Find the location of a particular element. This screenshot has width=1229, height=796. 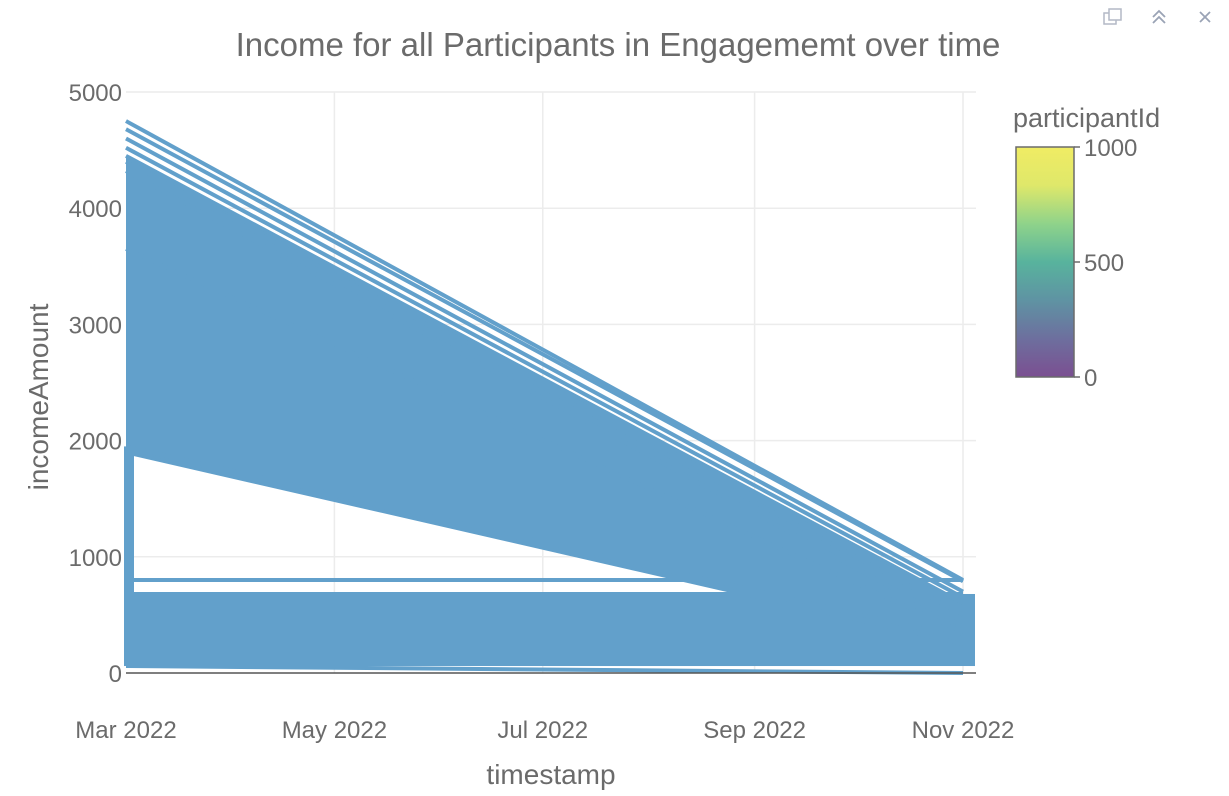

y-tick-label: 4000 is located at coordinates (95, 209).